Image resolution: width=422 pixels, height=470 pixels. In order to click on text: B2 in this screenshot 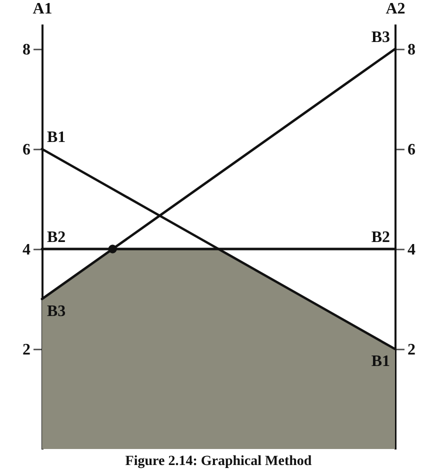, I will do `click(380, 237)`.